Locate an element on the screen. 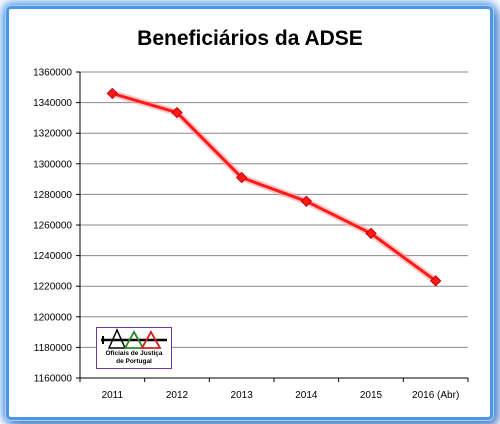 This screenshot has height=424, width=500. x-tick-label: 2014 is located at coordinates (306, 395).